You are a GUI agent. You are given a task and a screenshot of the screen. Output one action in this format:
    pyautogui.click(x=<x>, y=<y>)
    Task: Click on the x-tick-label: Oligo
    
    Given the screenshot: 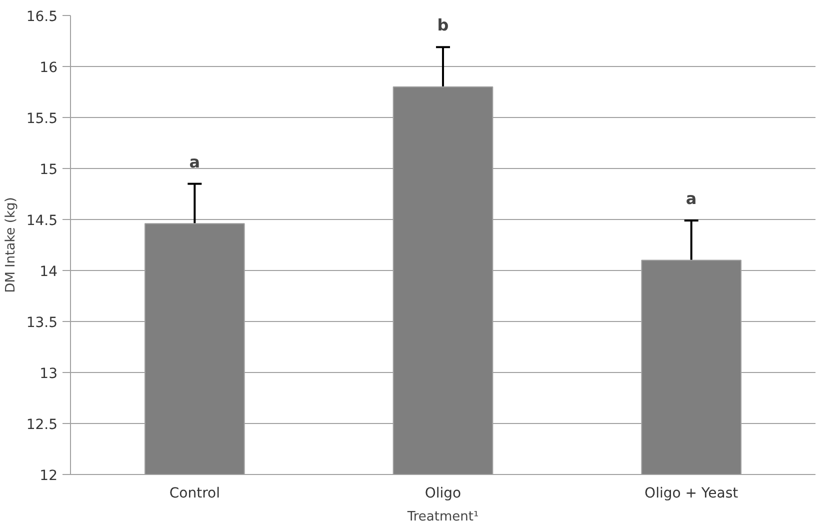 What is the action you would take?
    pyautogui.click(x=443, y=494)
    